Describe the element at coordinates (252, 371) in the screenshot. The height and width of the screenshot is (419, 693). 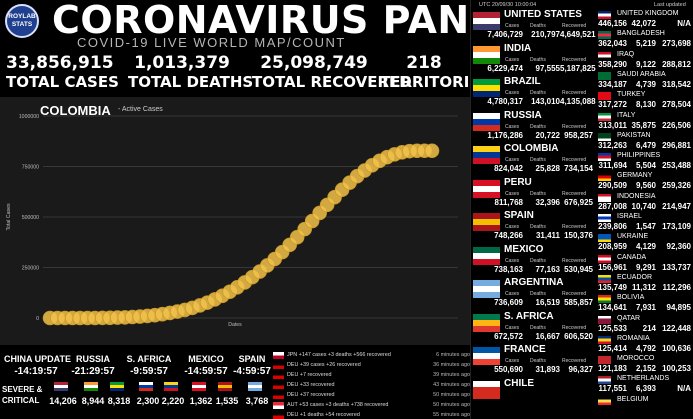
I see `clock-time: -4:59:57` at that location.